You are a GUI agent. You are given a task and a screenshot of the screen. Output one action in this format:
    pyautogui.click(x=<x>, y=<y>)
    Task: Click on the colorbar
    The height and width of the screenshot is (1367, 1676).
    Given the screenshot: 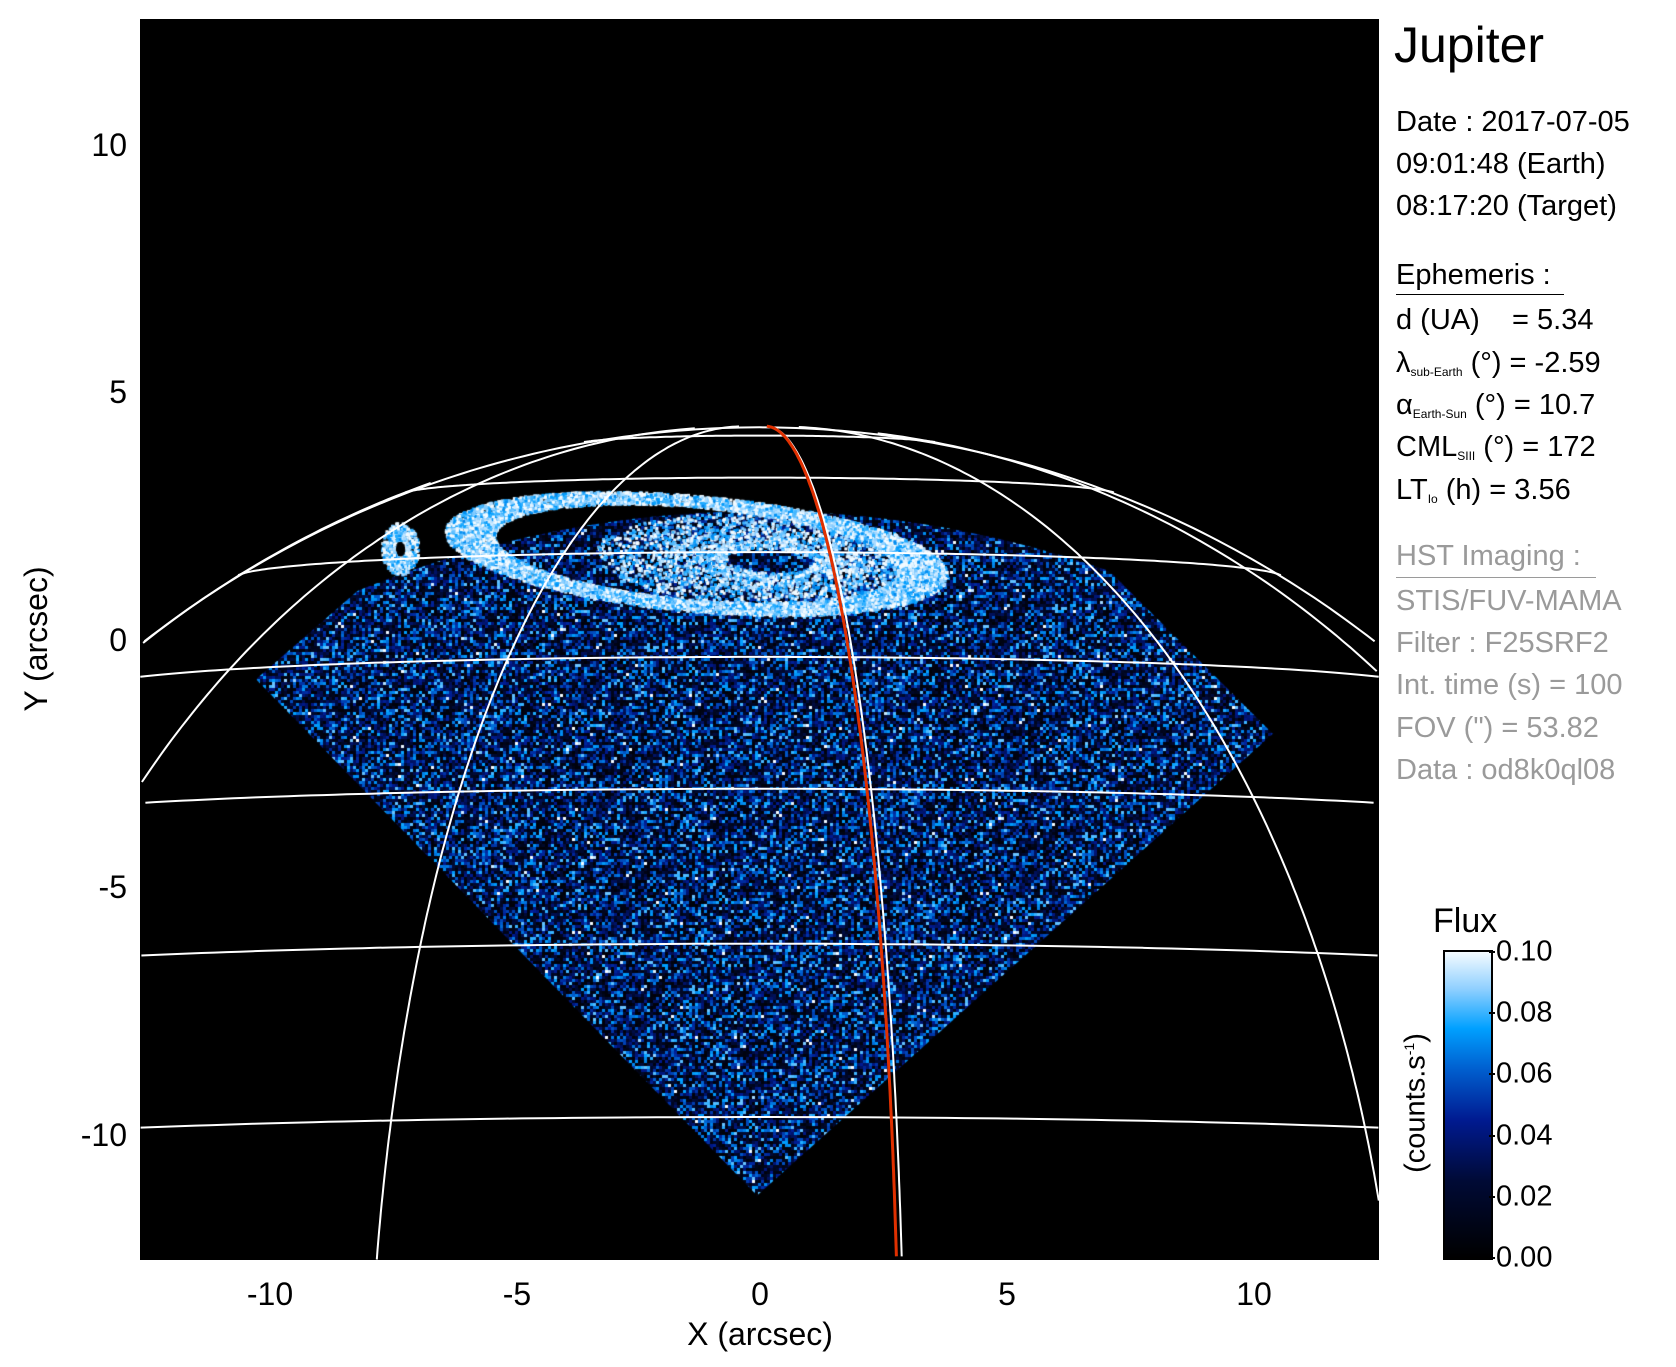 What is the action you would take?
    pyautogui.click(x=1468, y=1105)
    